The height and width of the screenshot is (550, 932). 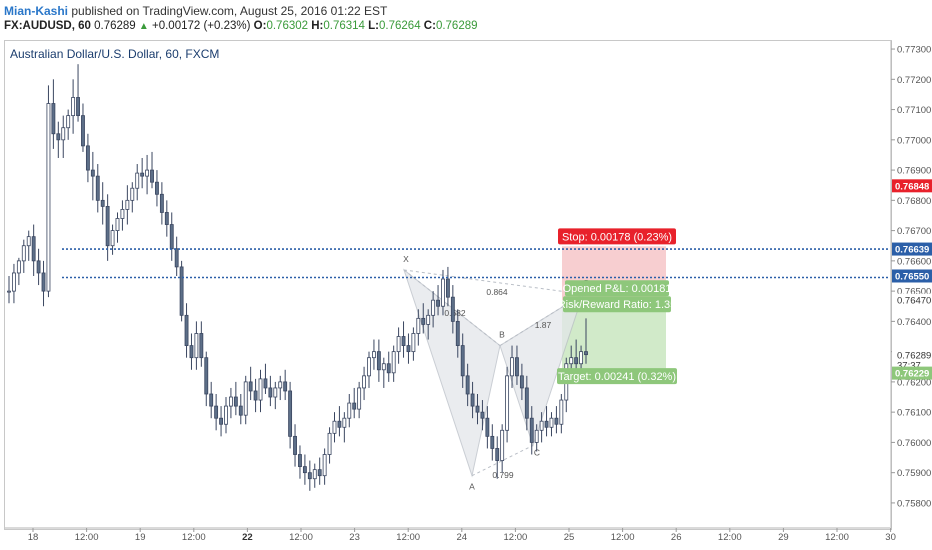 I want to click on price-tick-label: 0.77300, so click(x=914, y=50).